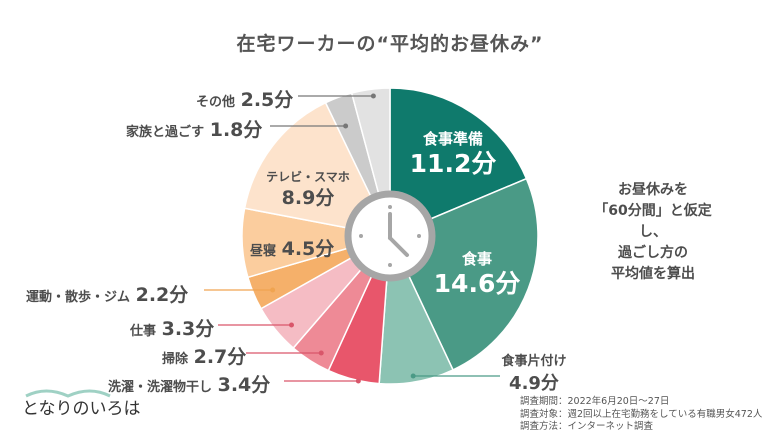 The height and width of the screenshot is (438, 780). Describe the element at coordinates (653, 253) in the screenshot. I see `note-line: 過ごし方の` at that location.